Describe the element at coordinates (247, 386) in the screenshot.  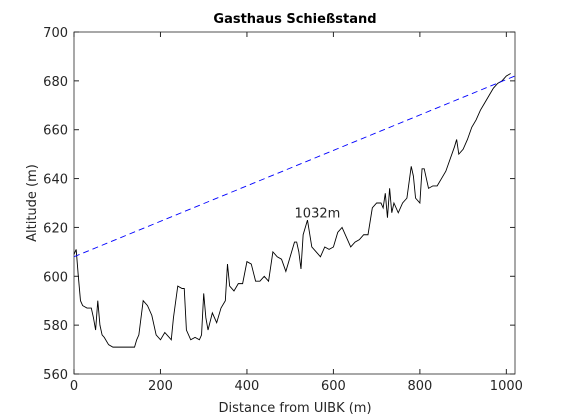
I see `x-tick-label: 400` at that location.